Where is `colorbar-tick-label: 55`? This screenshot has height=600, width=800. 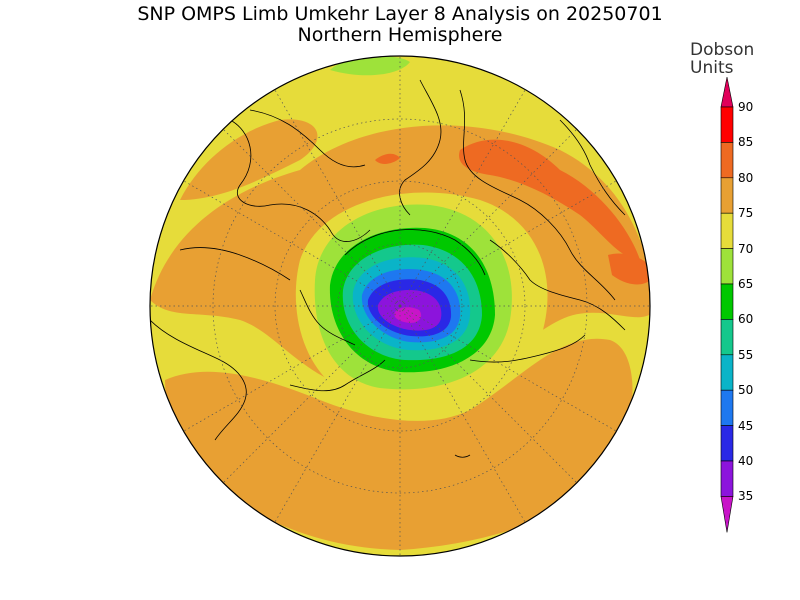 colorbar-tick-label: 55 is located at coordinates (746, 354).